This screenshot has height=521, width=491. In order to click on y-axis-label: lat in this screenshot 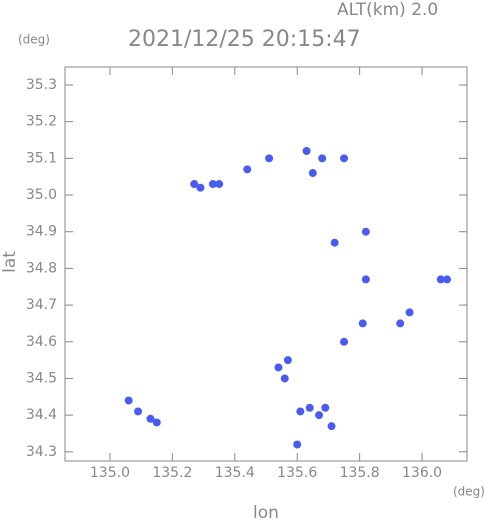, I will do `click(10, 262)`.